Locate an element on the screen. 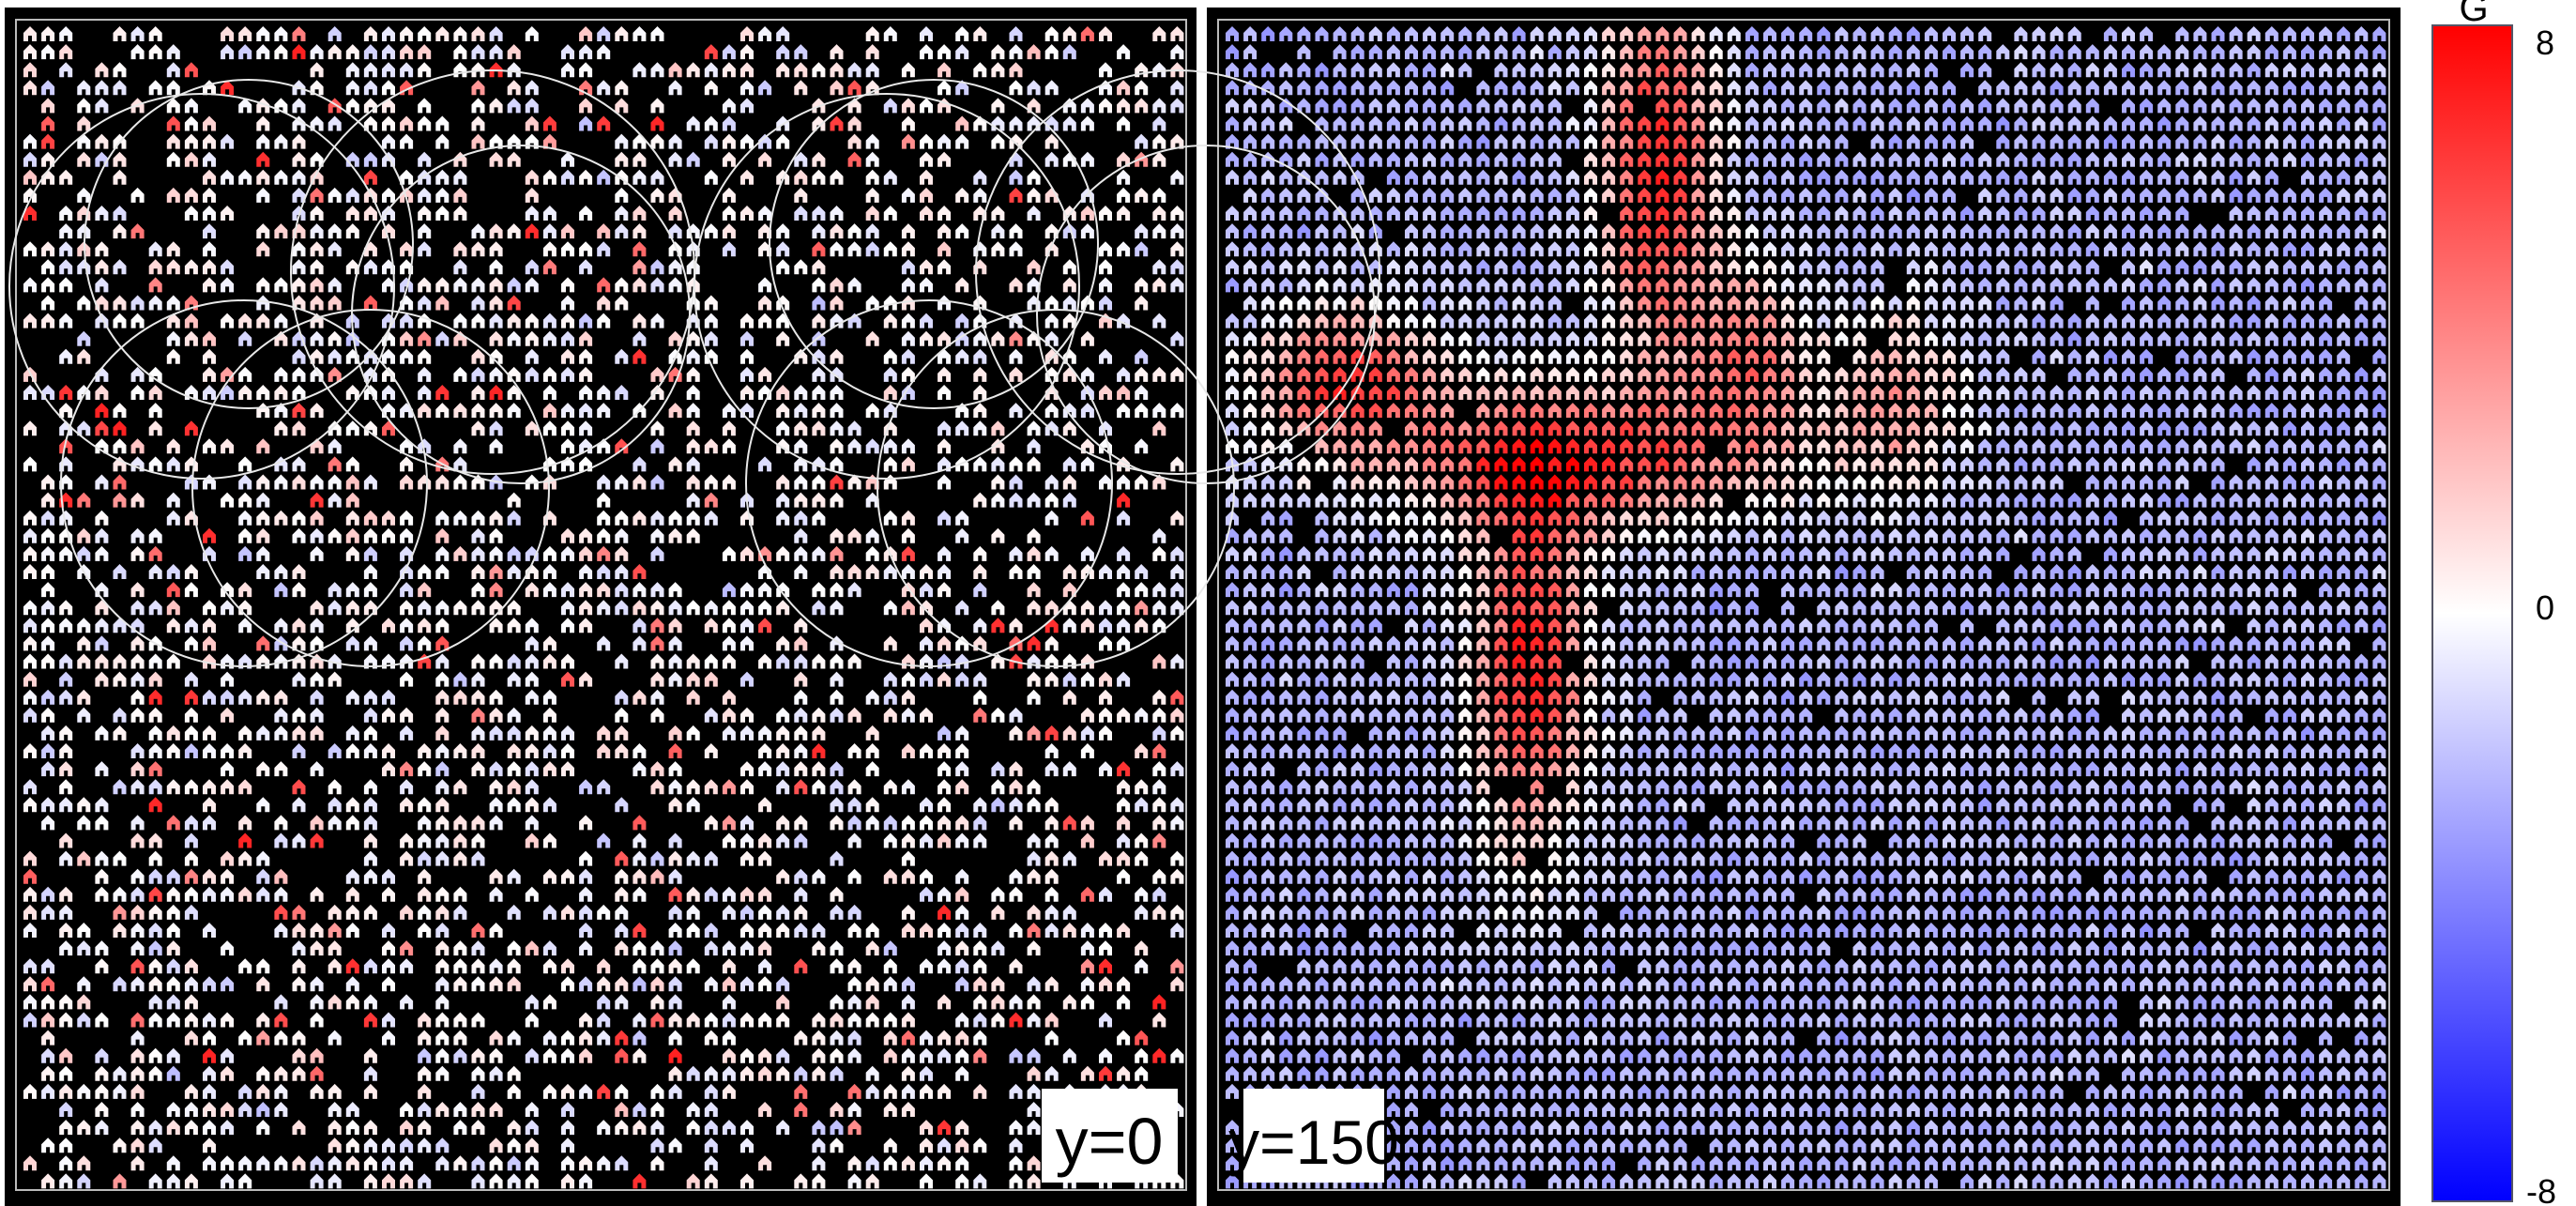 This screenshot has width=2576, height=1206. panel-left-label: y=0 is located at coordinates (1110, 1141).